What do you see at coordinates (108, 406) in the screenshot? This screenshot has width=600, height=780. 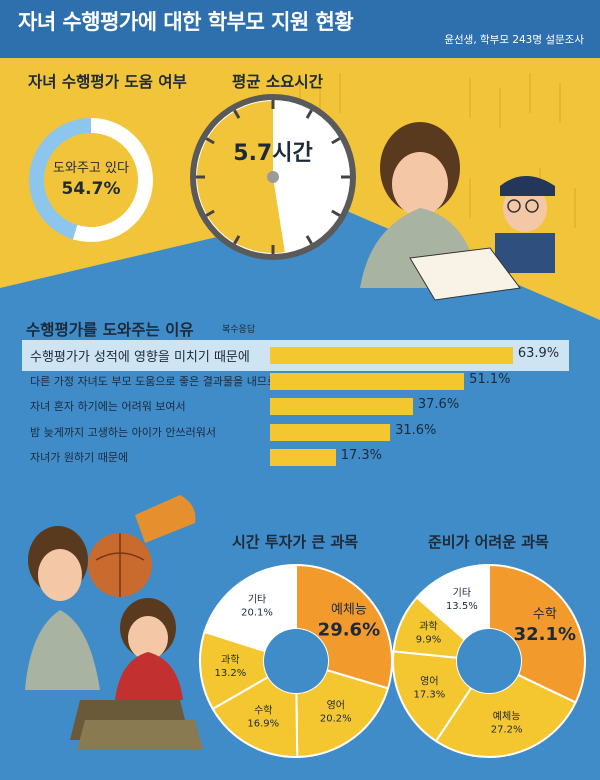 I see `bar-label: 자녀 혼자 하기에는 어려워 보여서` at bounding box center [108, 406].